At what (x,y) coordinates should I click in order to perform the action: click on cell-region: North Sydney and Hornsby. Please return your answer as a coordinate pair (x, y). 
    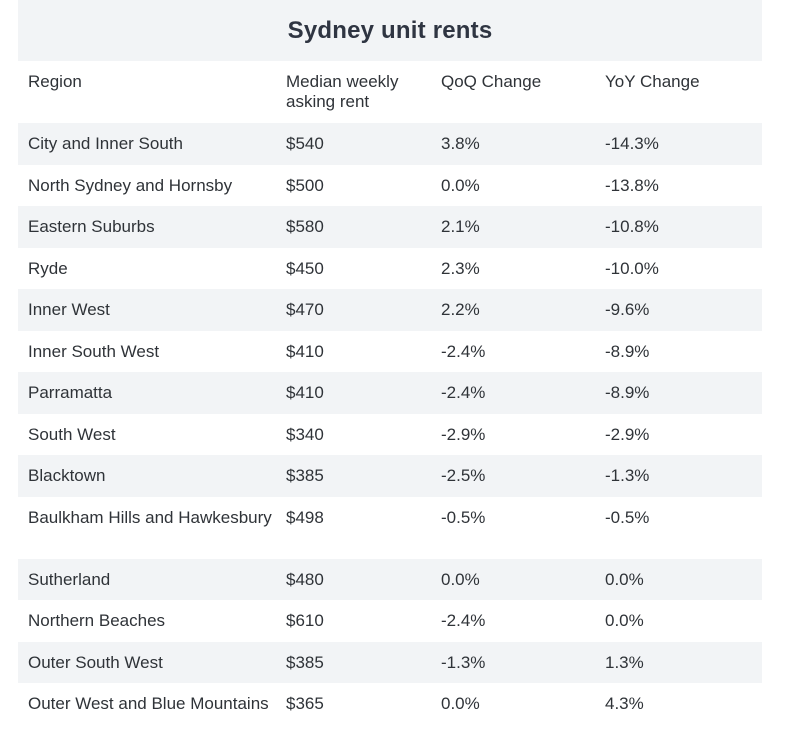
    Looking at the image, I should click on (147, 185).